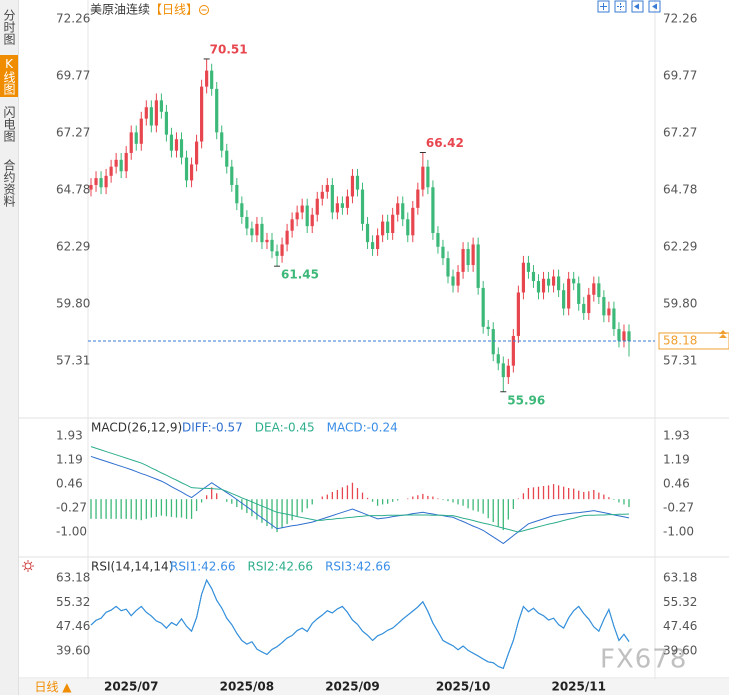  Describe the element at coordinates (53, 687) in the screenshot. I see `period-button: 日线 ▲` at that location.